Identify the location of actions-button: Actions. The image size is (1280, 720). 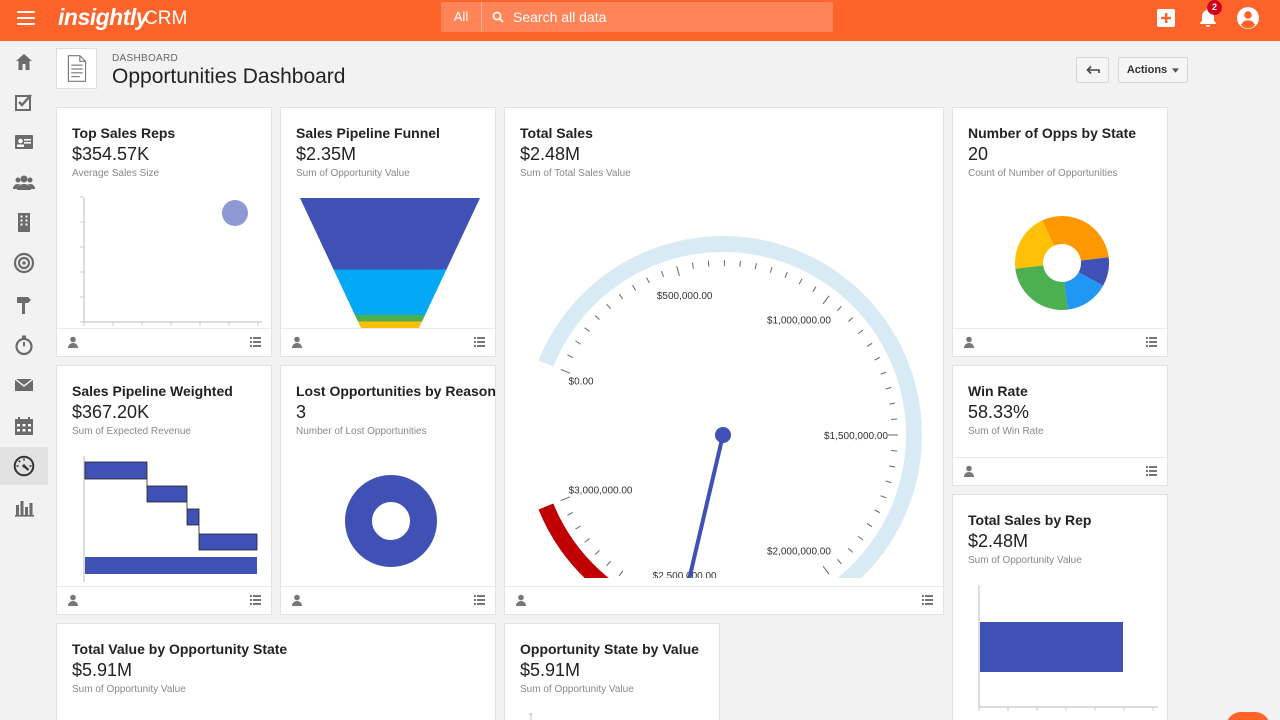
(1153, 70).